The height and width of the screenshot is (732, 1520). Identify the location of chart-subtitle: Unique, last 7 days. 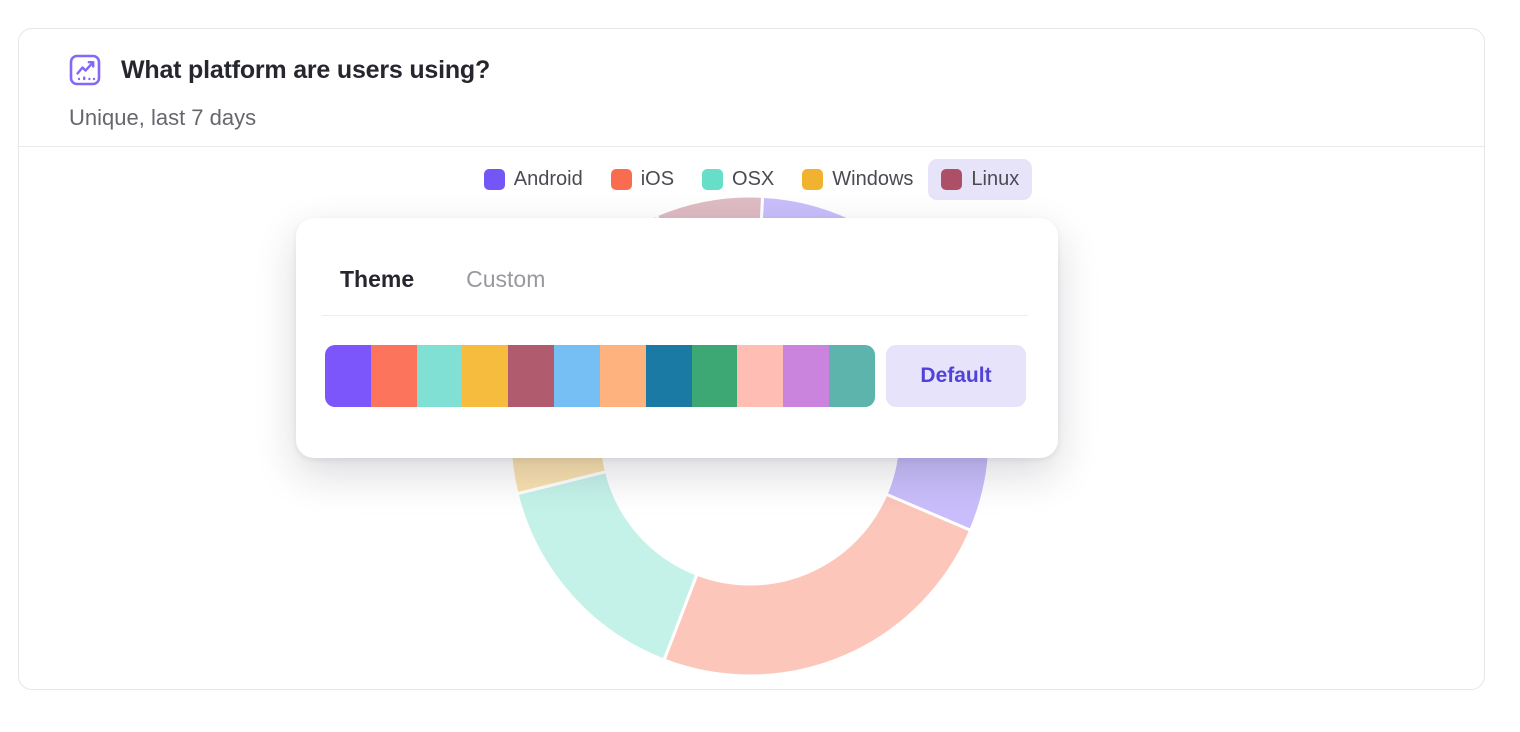
(163, 117).